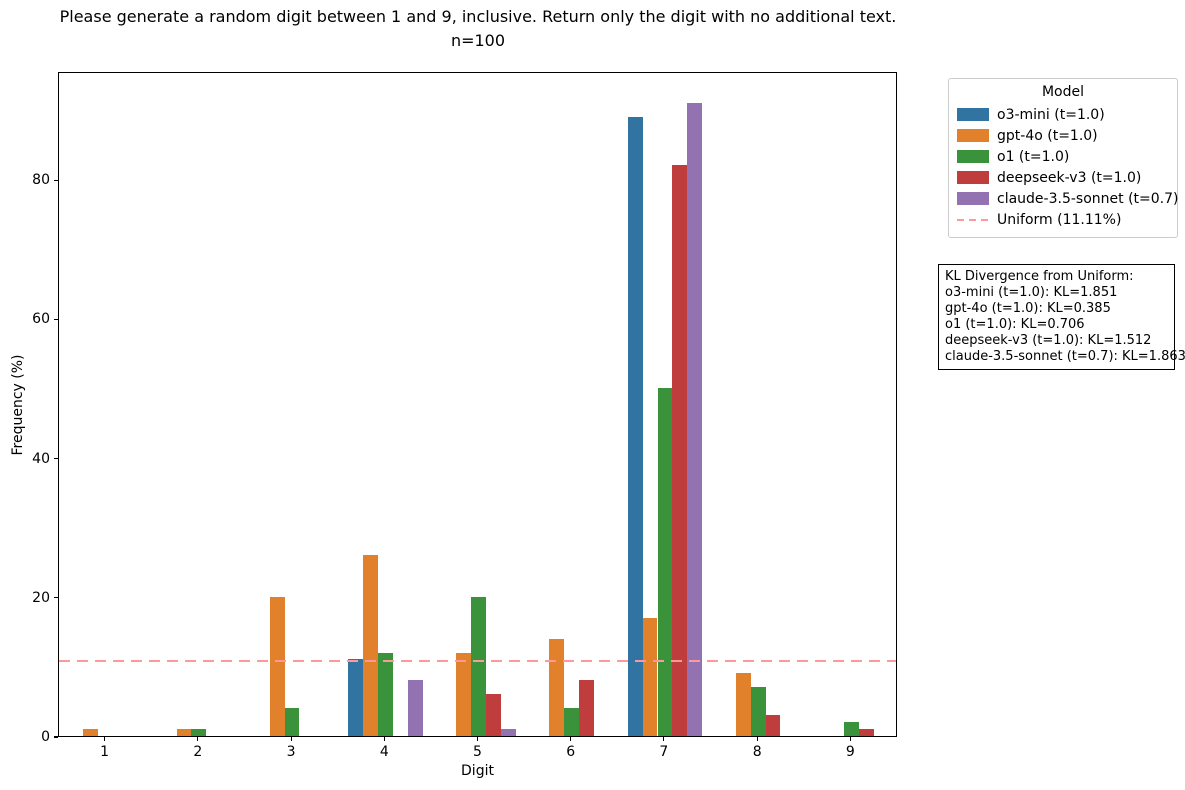  What do you see at coordinates (1069, 177) in the screenshot?
I see `legend-label: deepseek-v3 (t=1.0)` at bounding box center [1069, 177].